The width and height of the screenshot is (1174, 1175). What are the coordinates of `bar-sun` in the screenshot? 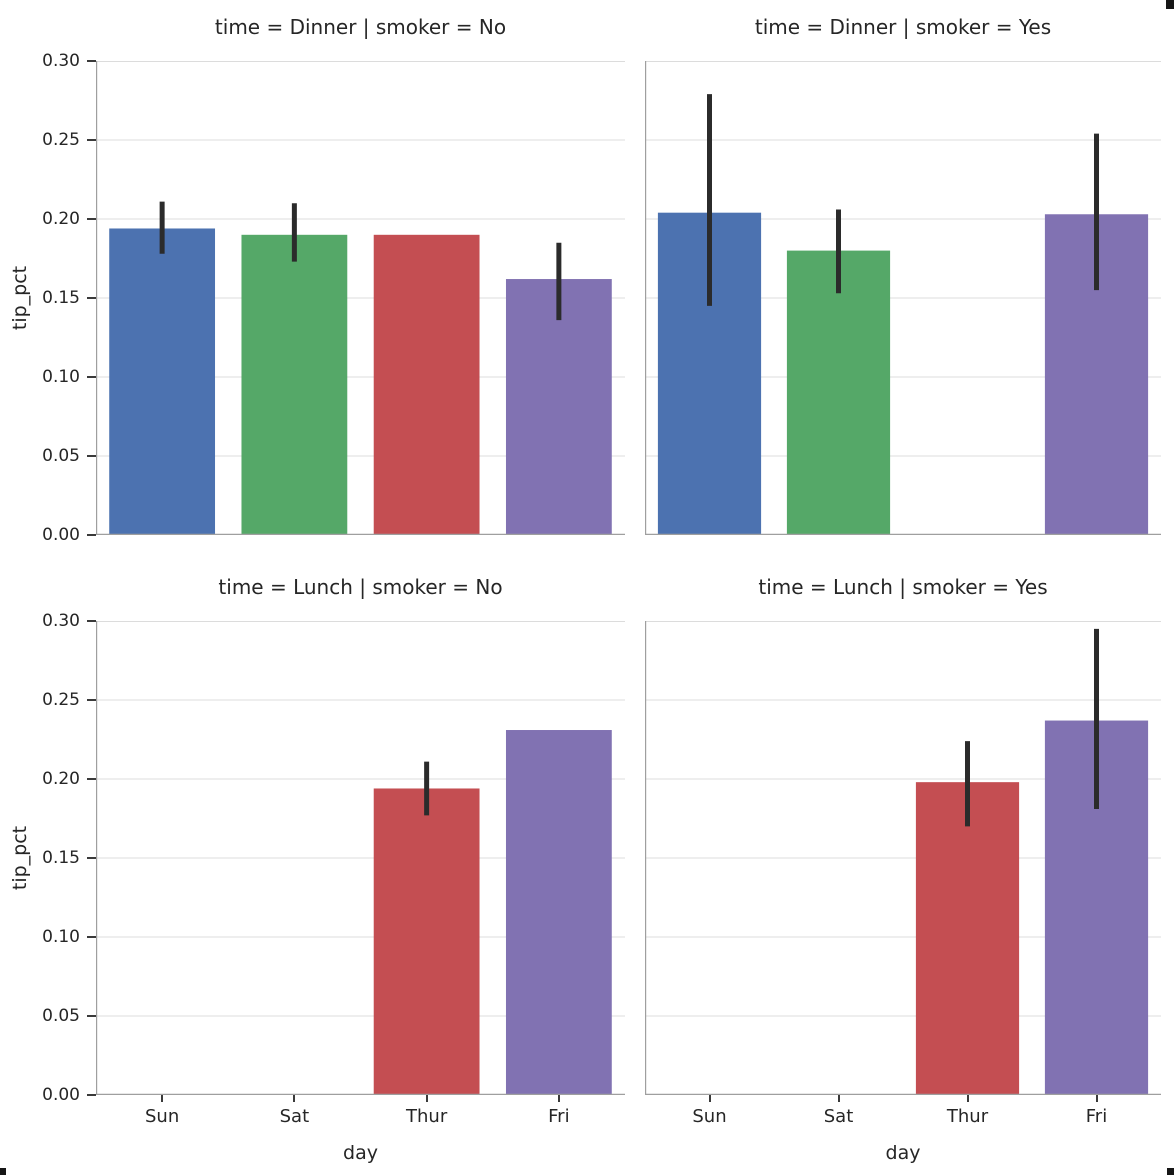 It's located at (162, 381).